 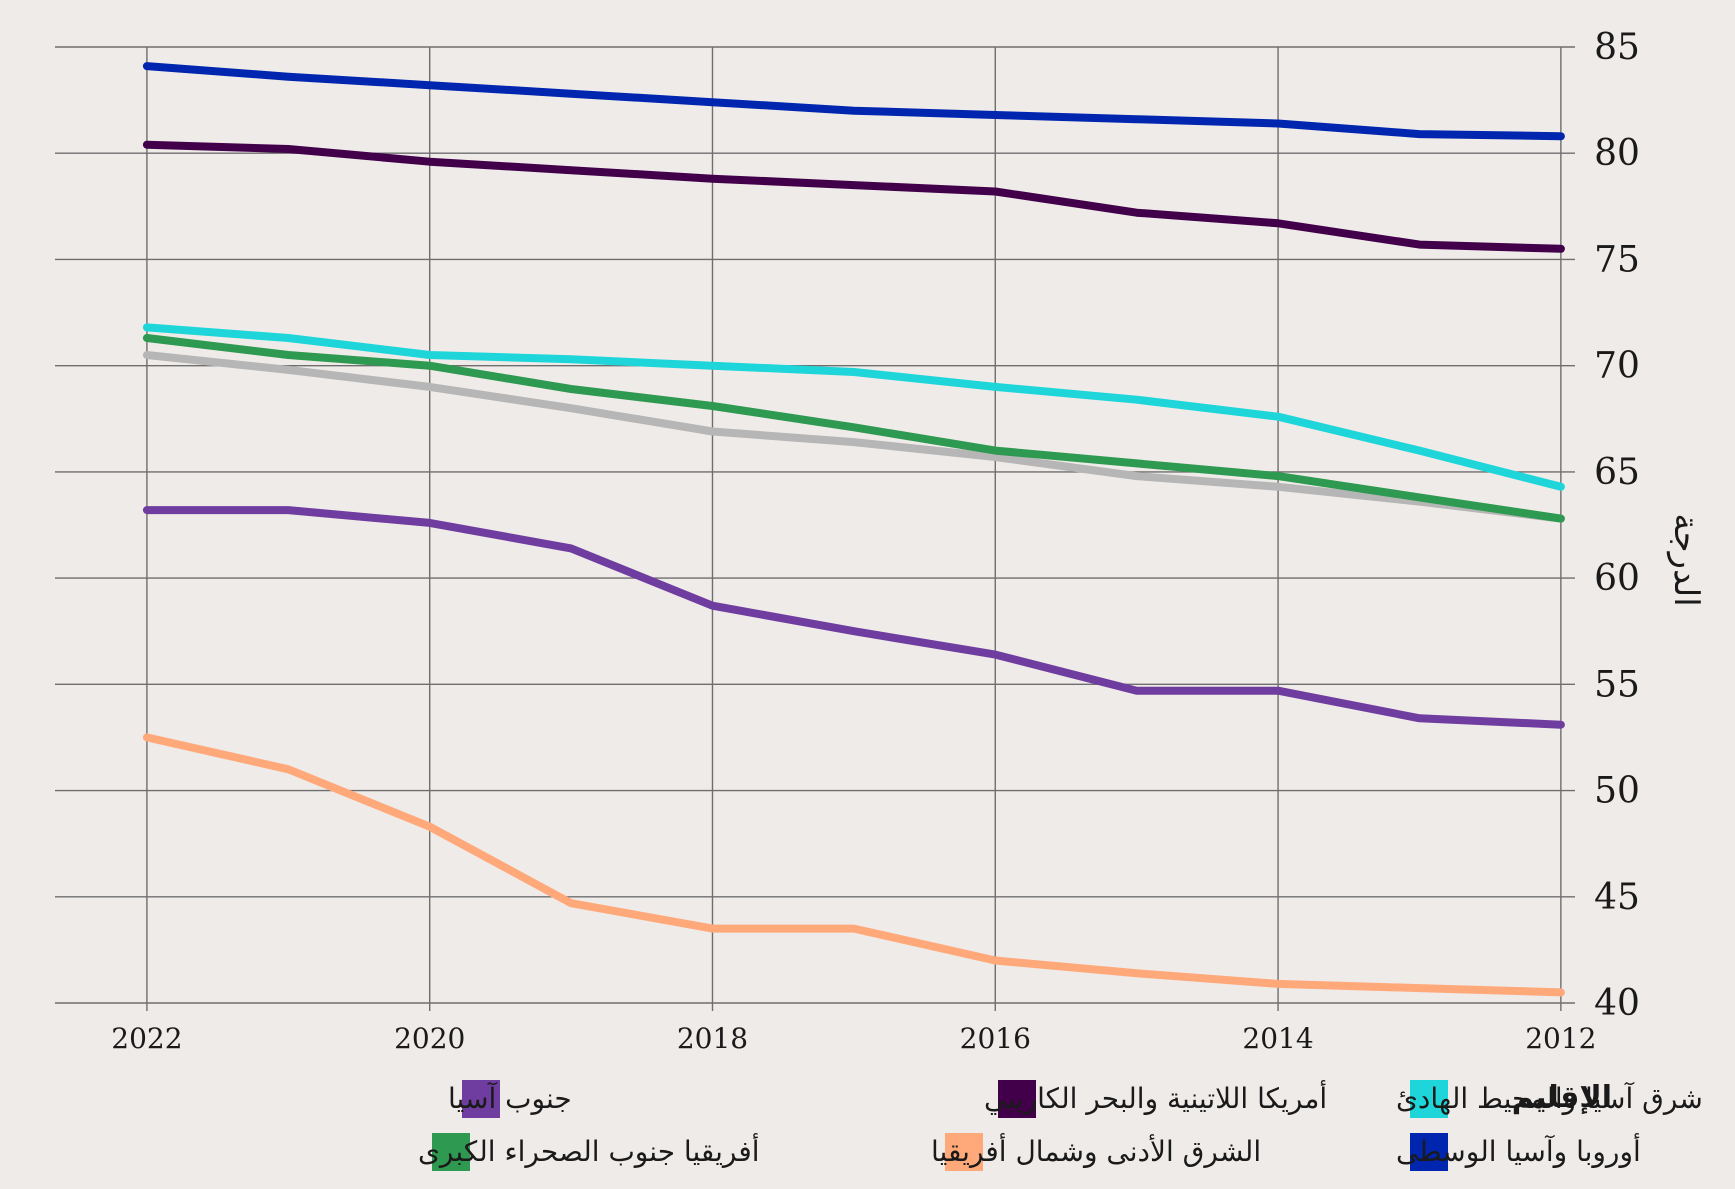 What do you see at coordinates (1518, 1150) in the screenshot?
I see `legend-label: أوروبا وآسيا الوسطى` at bounding box center [1518, 1150].